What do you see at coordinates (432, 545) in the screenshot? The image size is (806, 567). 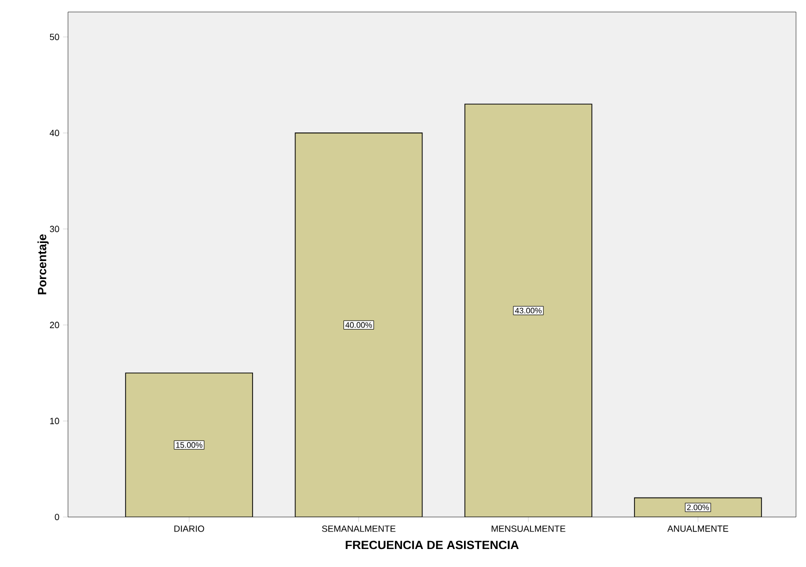 I see `x-axis-title: FRECUENCIA DE ASISTENCIA` at bounding box center [432, 545].